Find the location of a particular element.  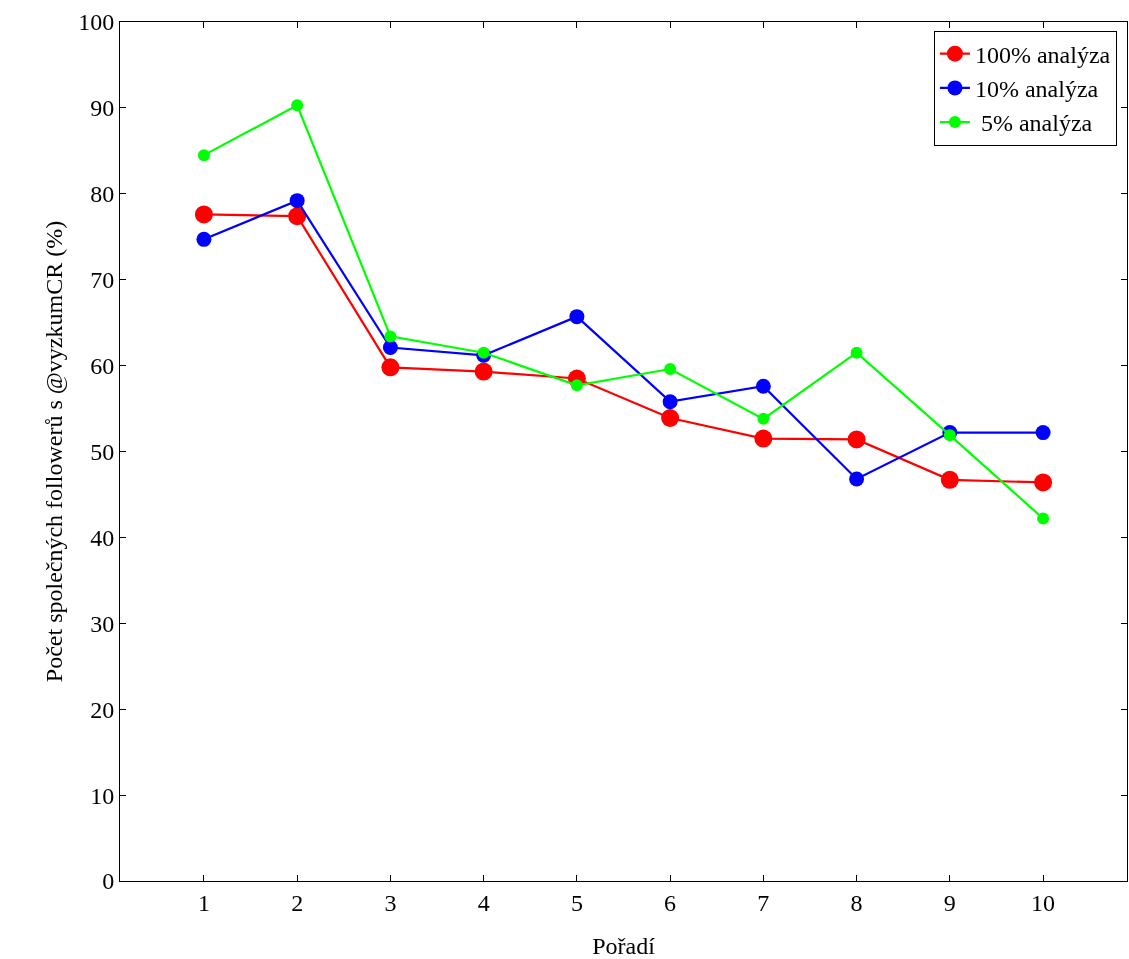

y-tick-label: 30 is located at coordinates (102, 623).